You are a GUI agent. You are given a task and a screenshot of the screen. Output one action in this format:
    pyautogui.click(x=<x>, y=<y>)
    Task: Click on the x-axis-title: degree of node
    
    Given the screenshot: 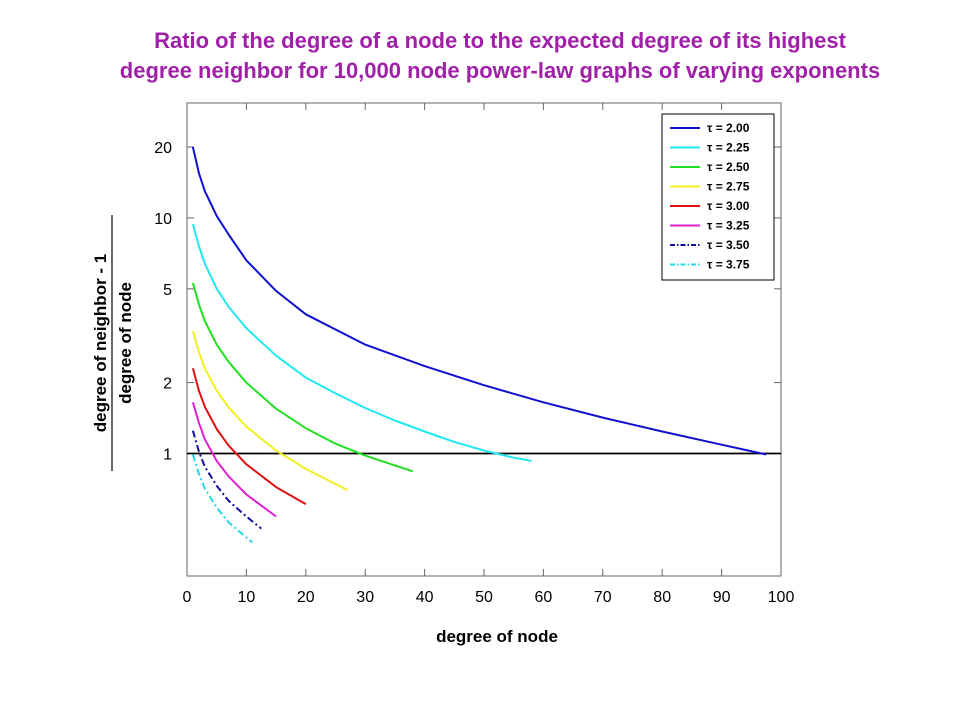 What is the action you would take?
    pyautogui.click(x=497, y=636)
    